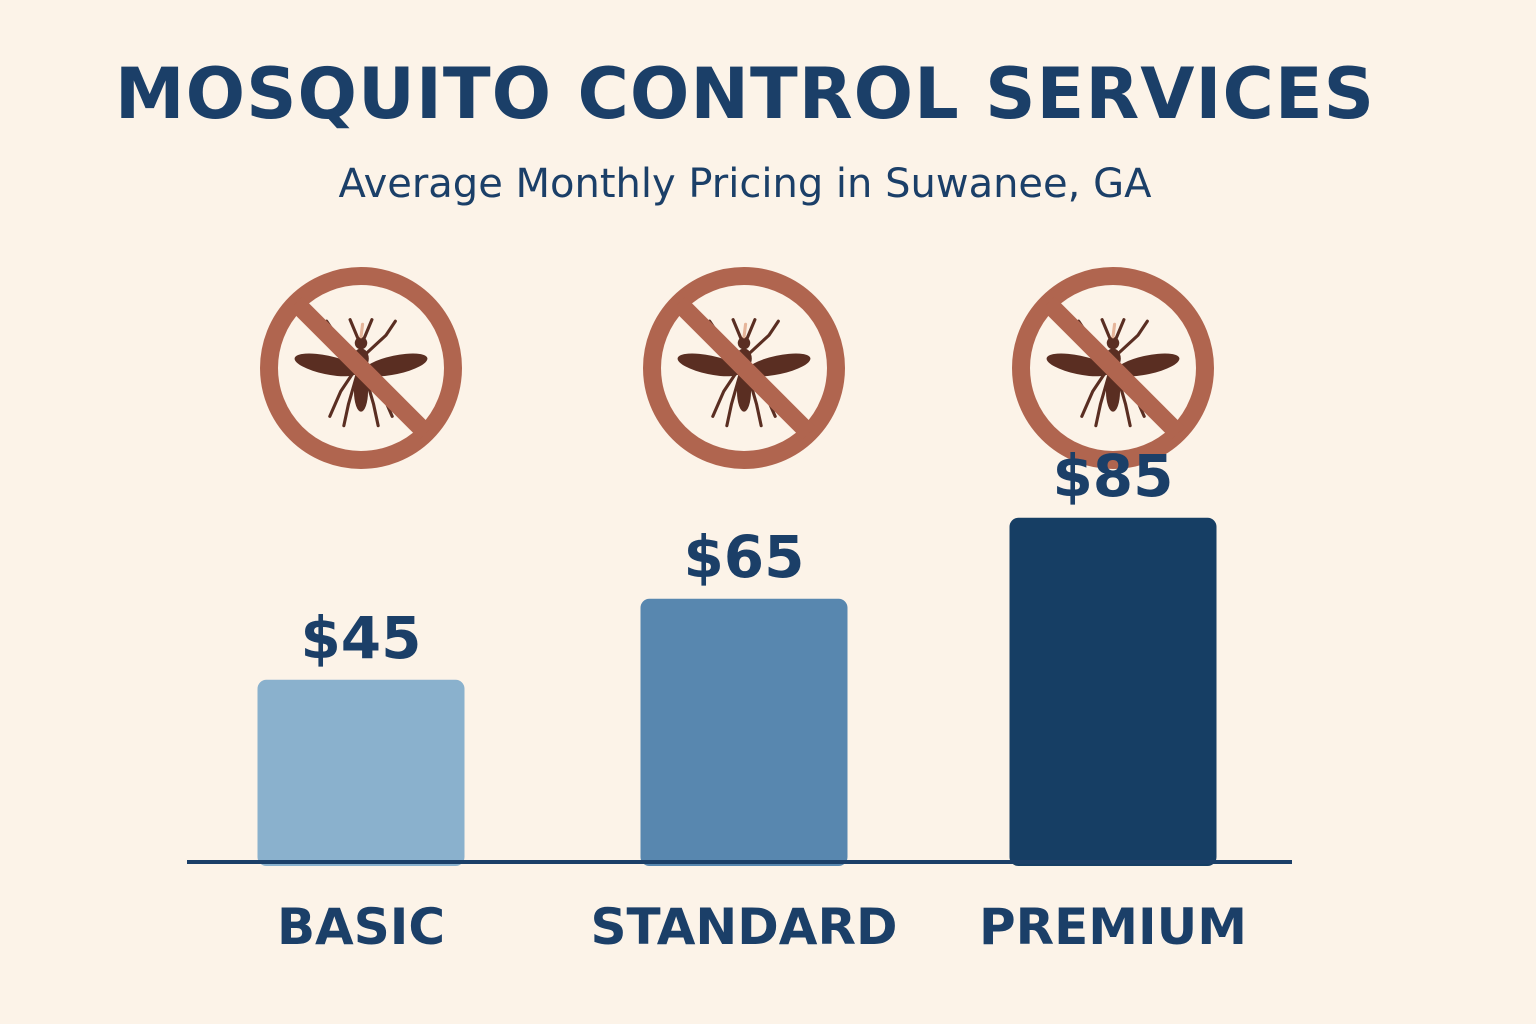 This screenshot has width=1536, height=1024. What do you see at coordinates (361, 927) in the screenshot?
I see `category-label-basic: BASIC` at bounding box center [361, 927].